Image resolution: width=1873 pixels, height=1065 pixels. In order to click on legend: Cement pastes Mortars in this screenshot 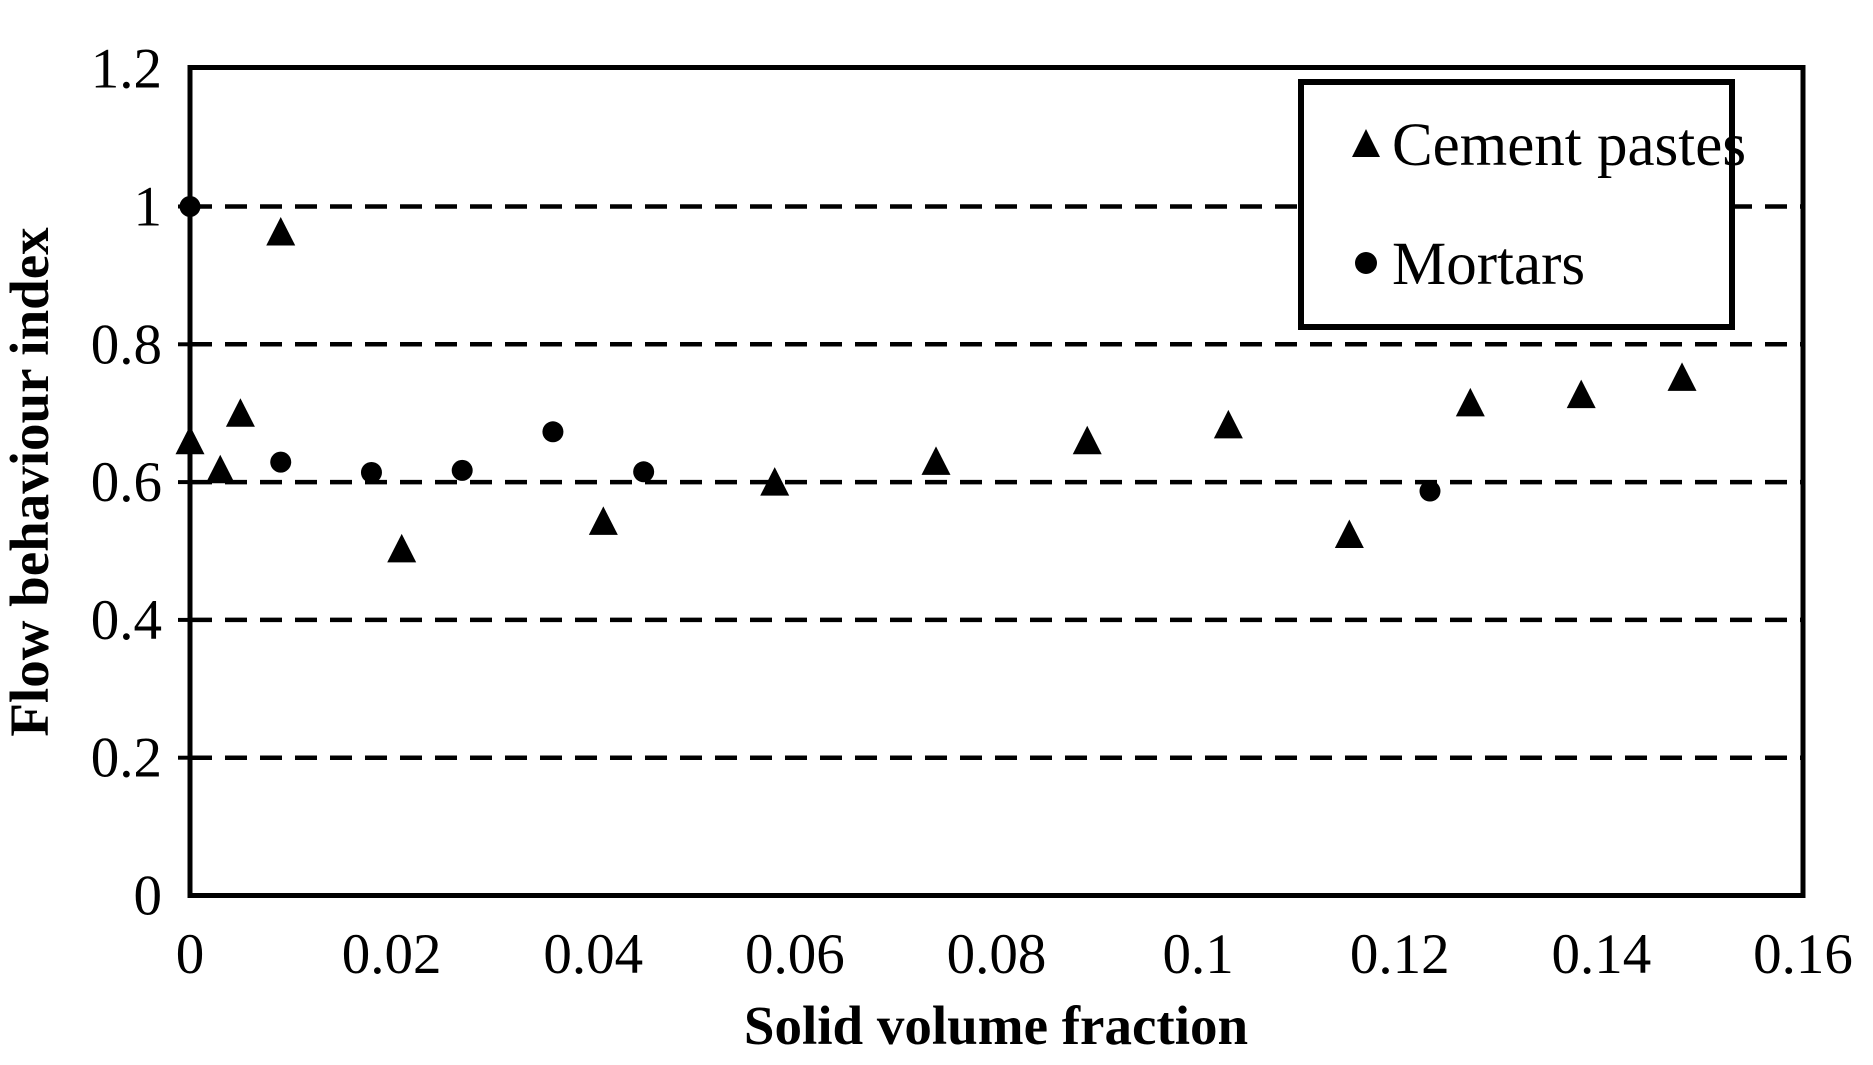, I will do `click(1522, 204)`.